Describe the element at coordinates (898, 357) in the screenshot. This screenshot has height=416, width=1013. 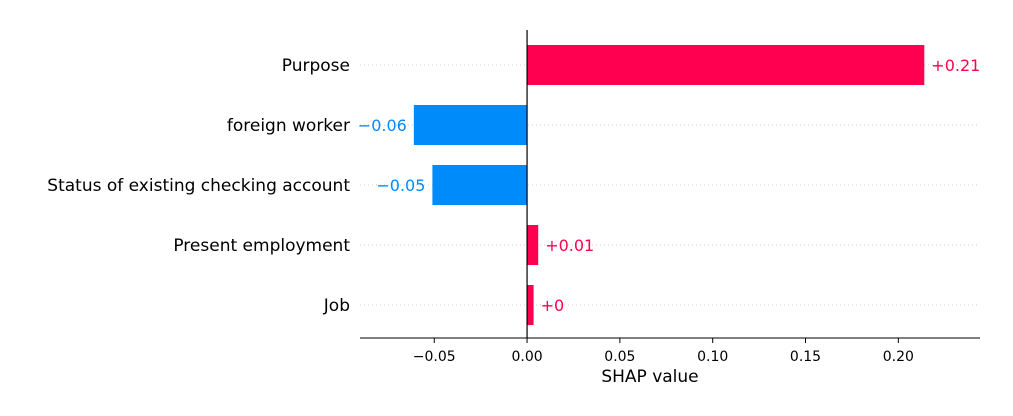
I see `x-tick-label: 0.20` at that location.